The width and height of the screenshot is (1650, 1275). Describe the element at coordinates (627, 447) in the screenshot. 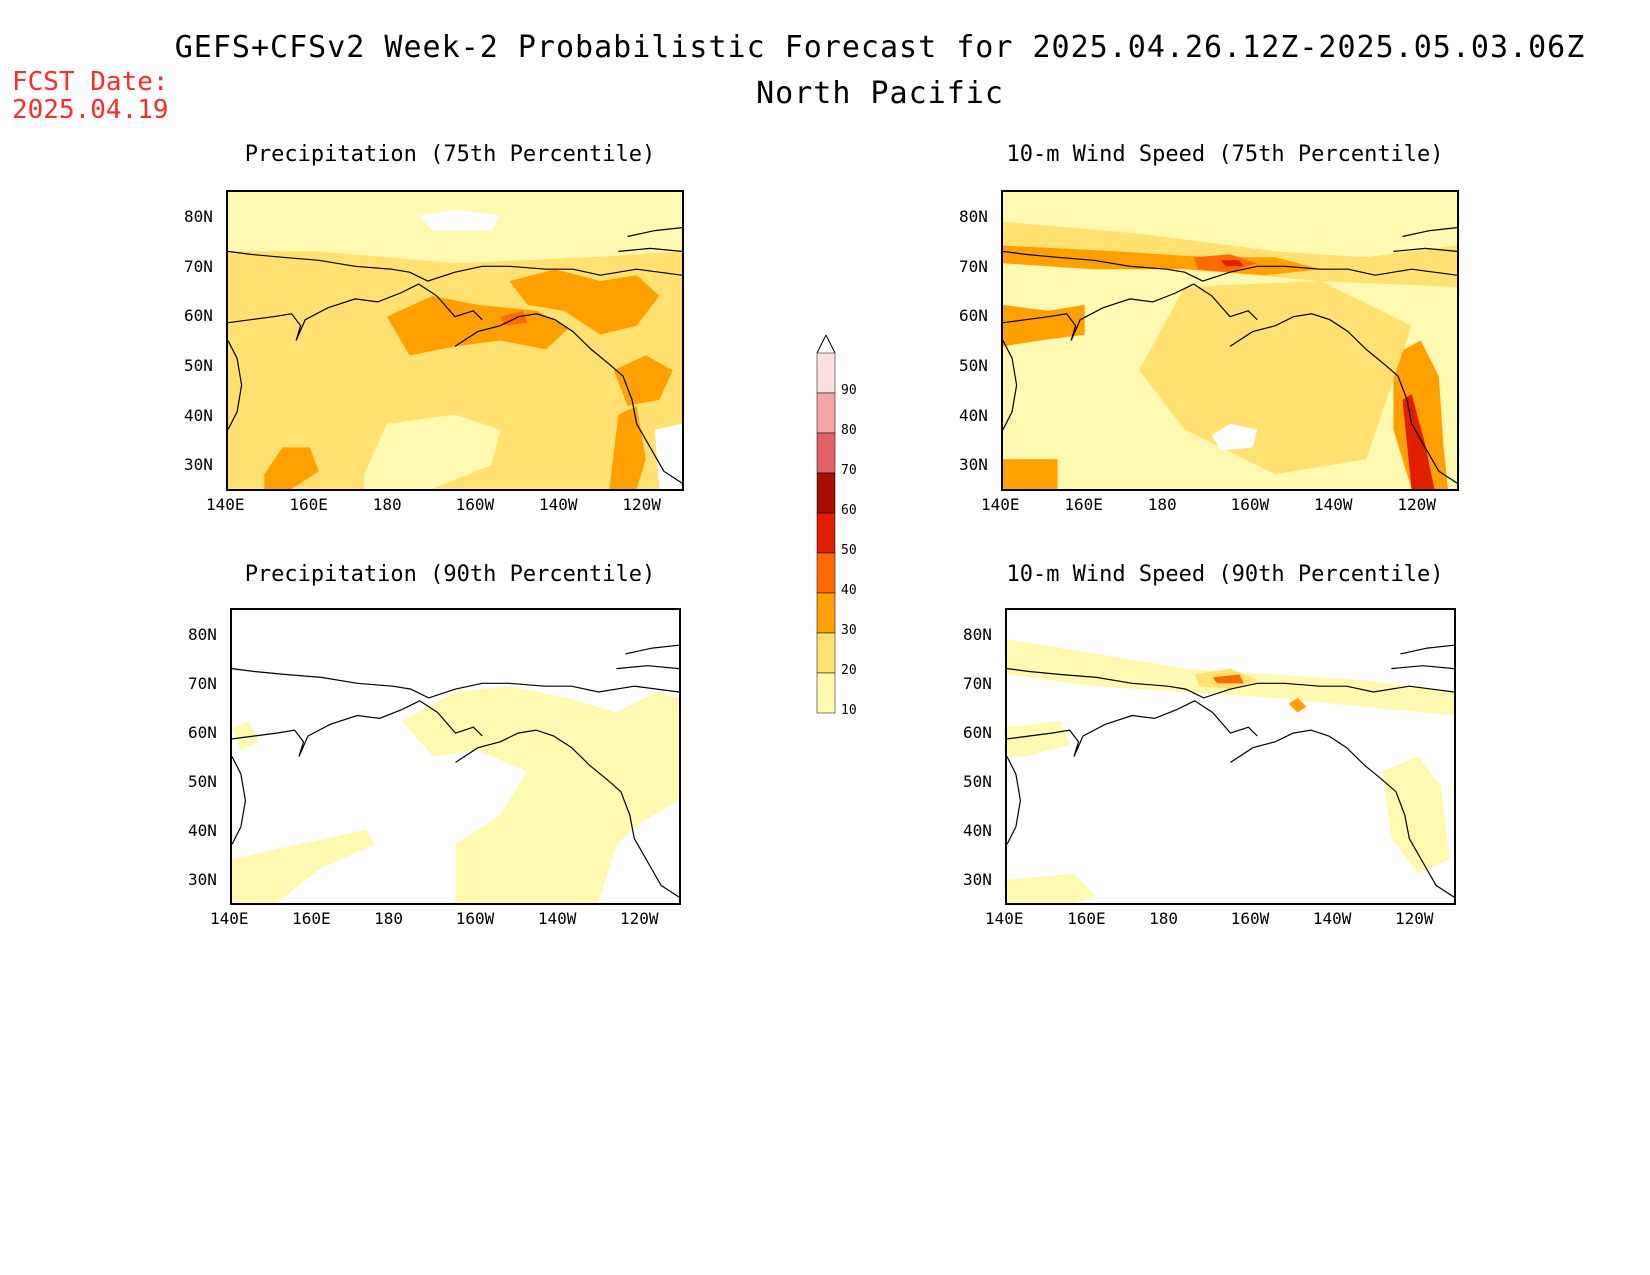

I see `field-orange-se` at that location.